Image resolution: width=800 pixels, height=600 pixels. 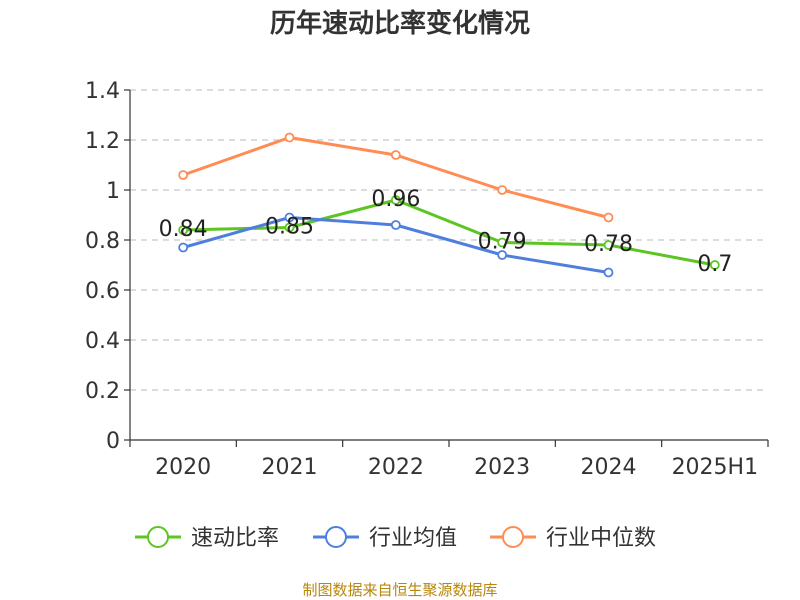 What do you see at coordinates (449, 232) in the screenshot?
I see `series-line` at bounding box center [449, 232].